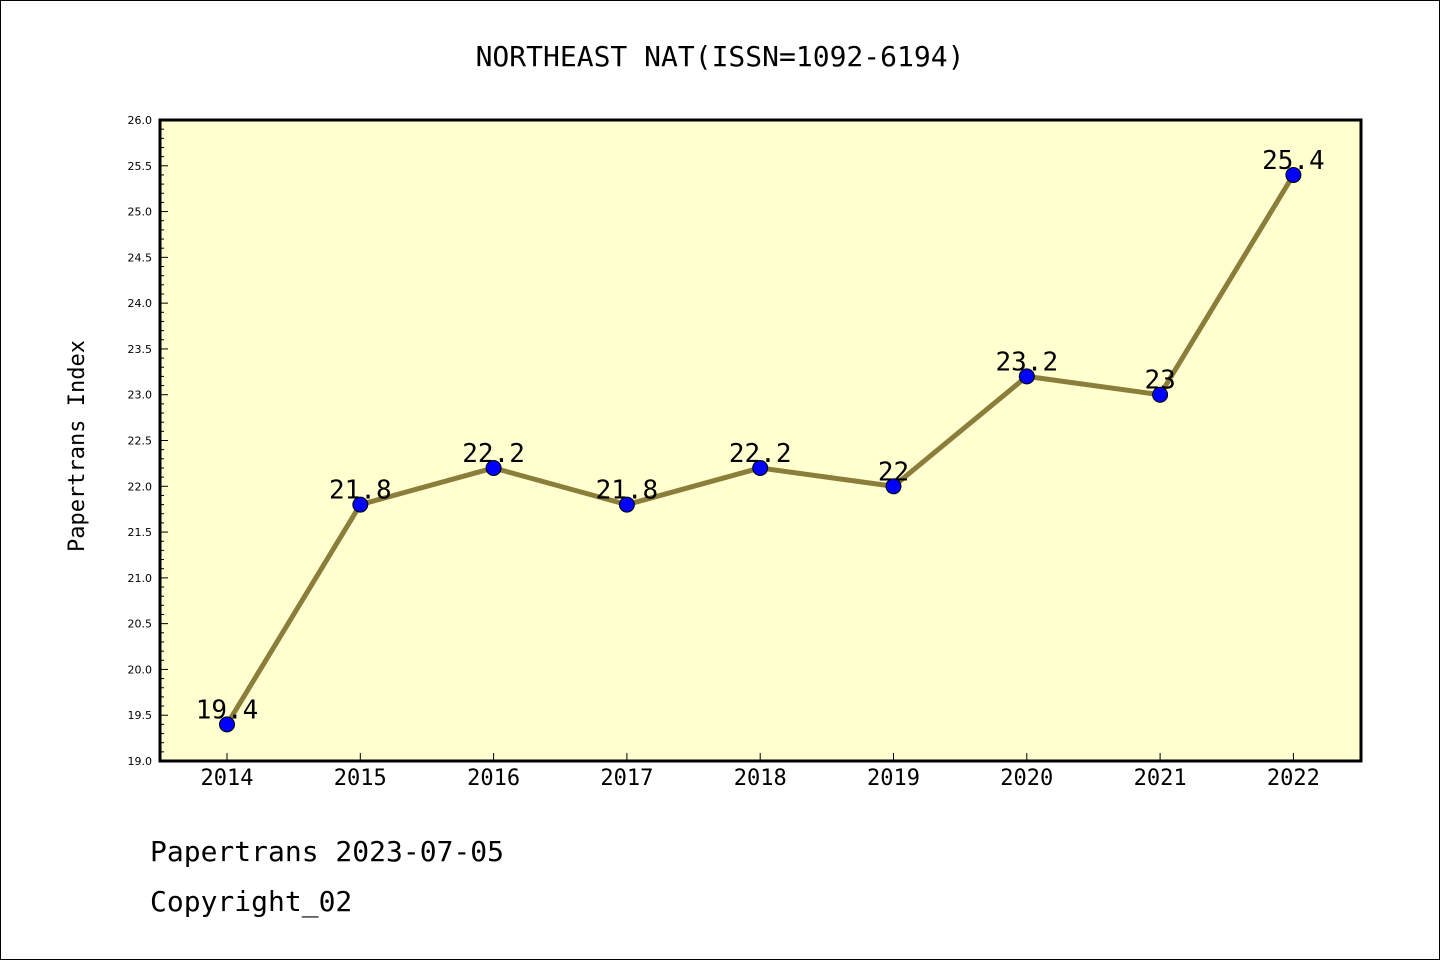 This screenshot has height=960, width=1440. I want to click on x-tick-label: 2015, so click(360, 778).